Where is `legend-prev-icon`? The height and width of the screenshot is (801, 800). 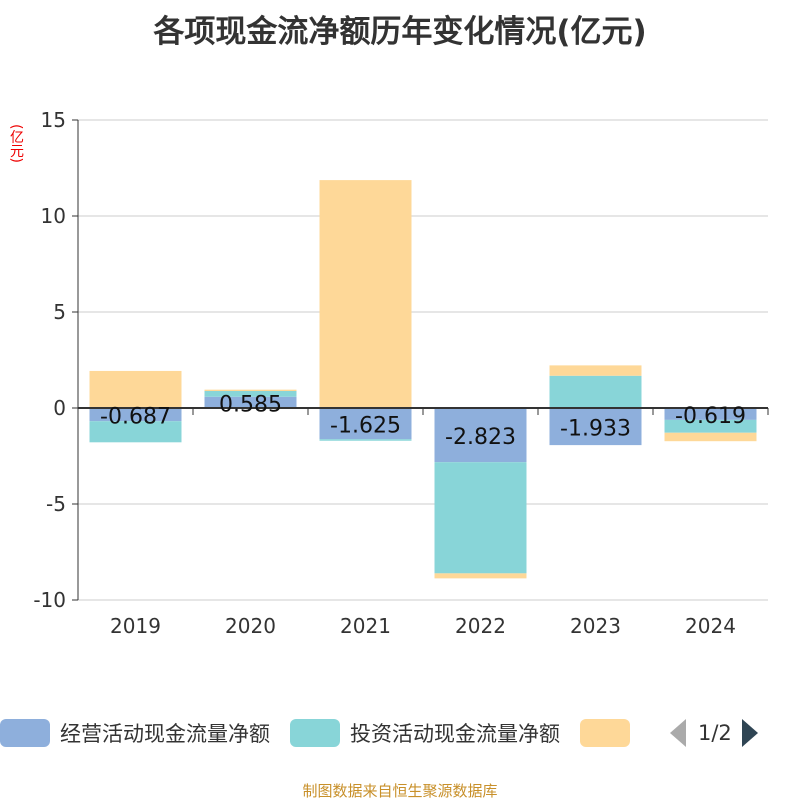
legend-prev-icon is located at coordinates (678, 733).